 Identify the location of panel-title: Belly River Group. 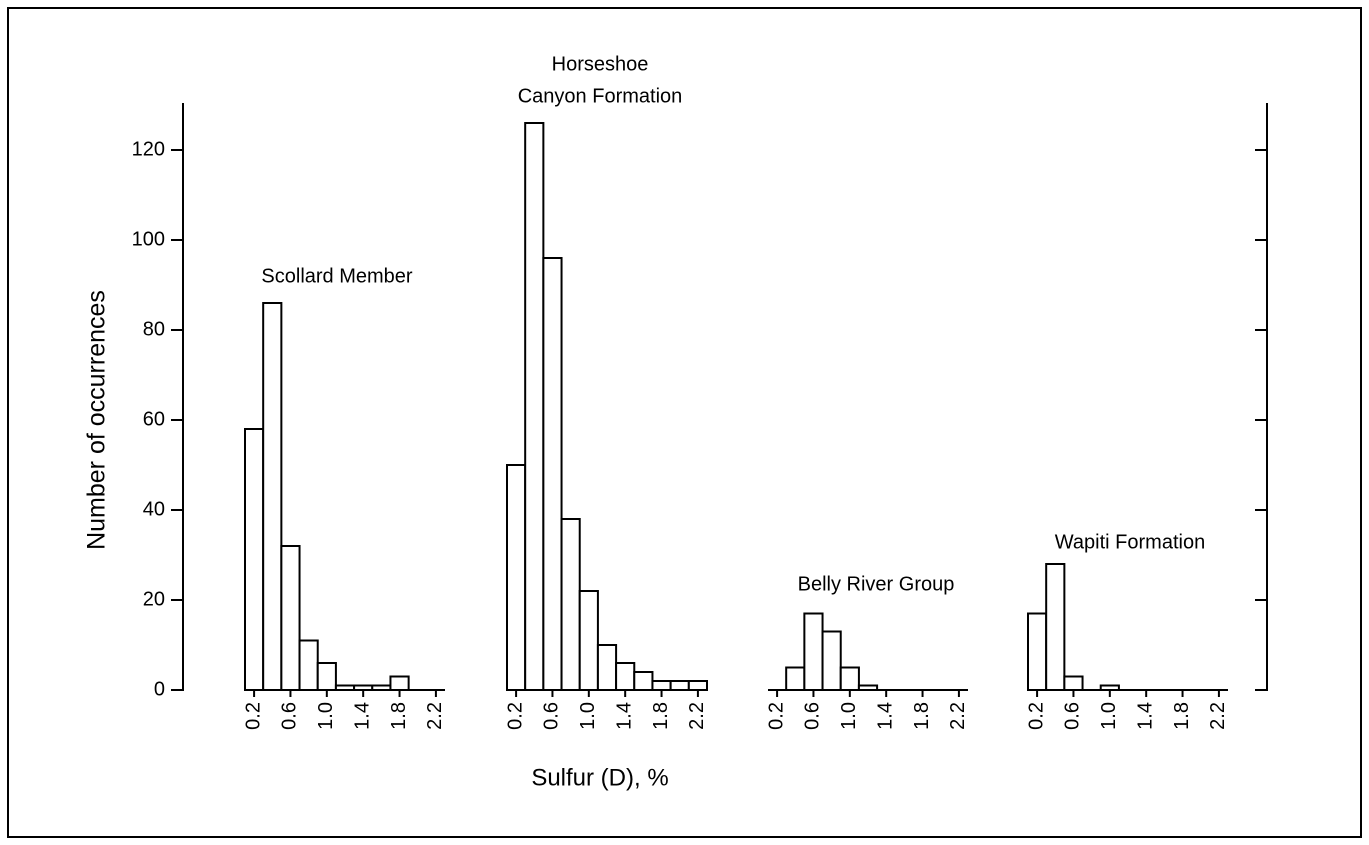
(876, 584).